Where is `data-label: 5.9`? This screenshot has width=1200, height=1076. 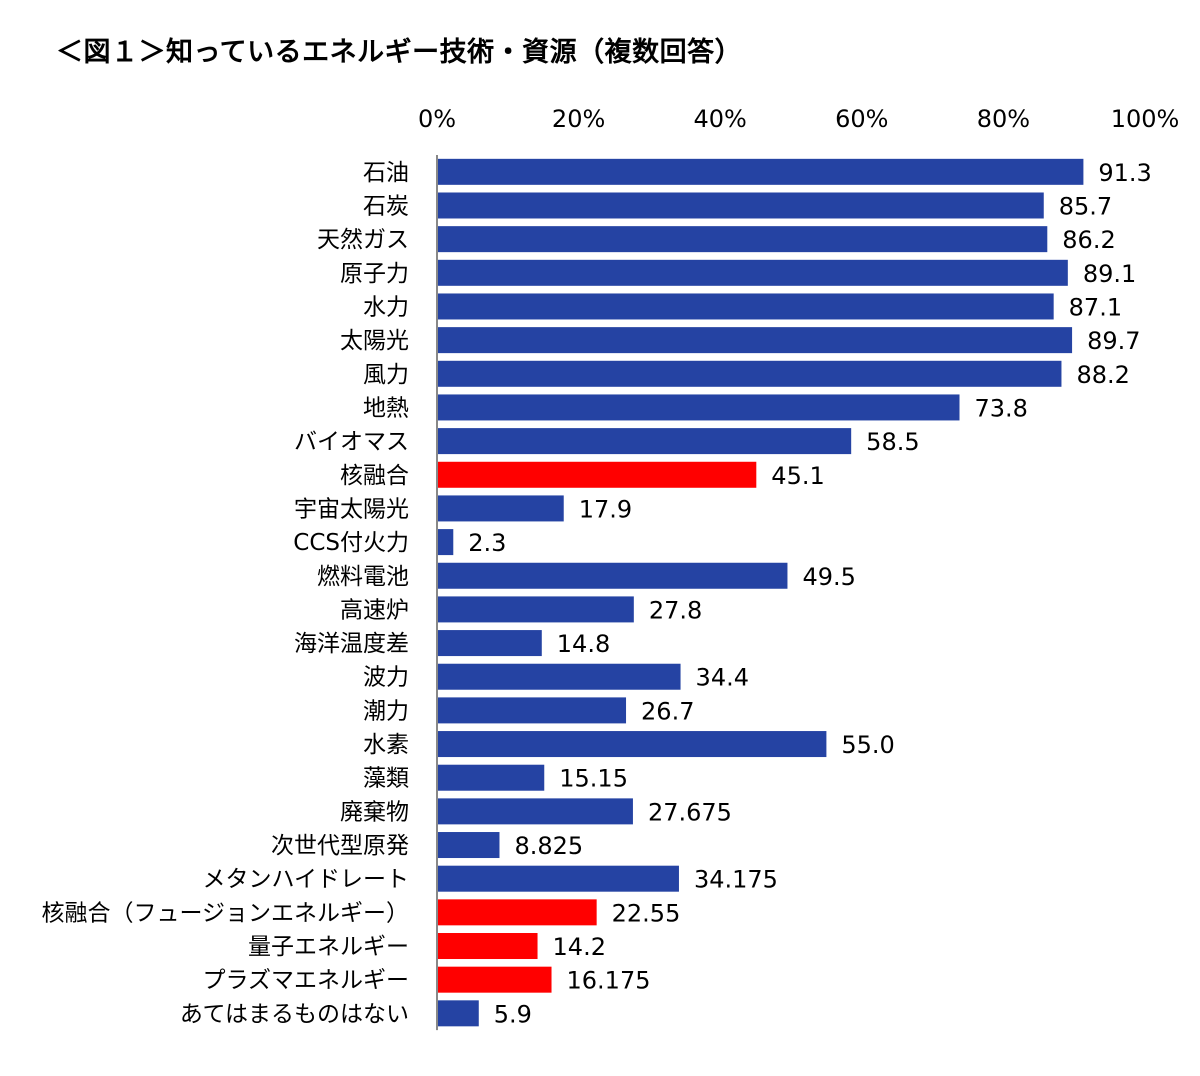
data-label: 5.9 is located at coordinates (513, 1014).